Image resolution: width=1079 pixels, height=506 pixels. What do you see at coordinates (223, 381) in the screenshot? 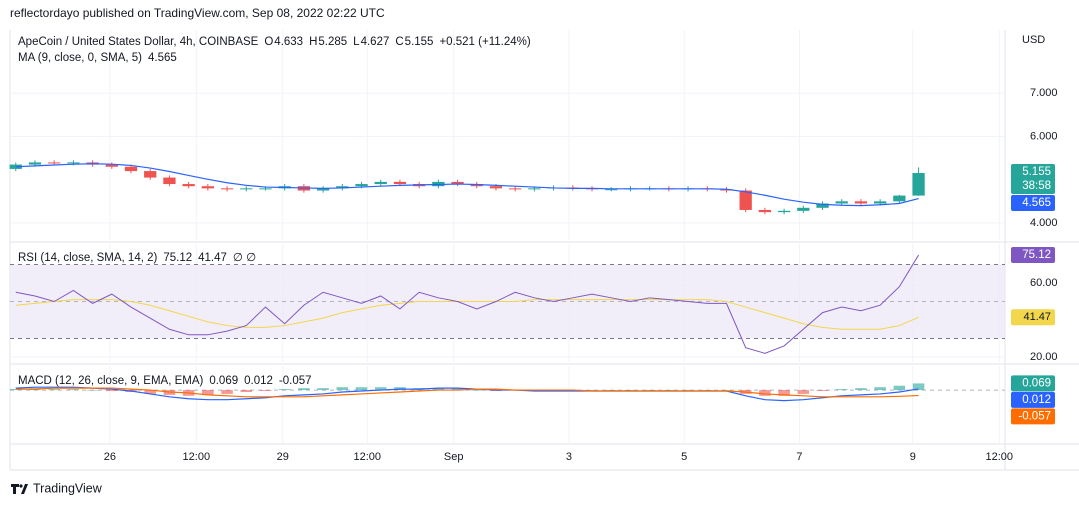
I see `legend-text: 0.069` at bounding box center [223, 381].